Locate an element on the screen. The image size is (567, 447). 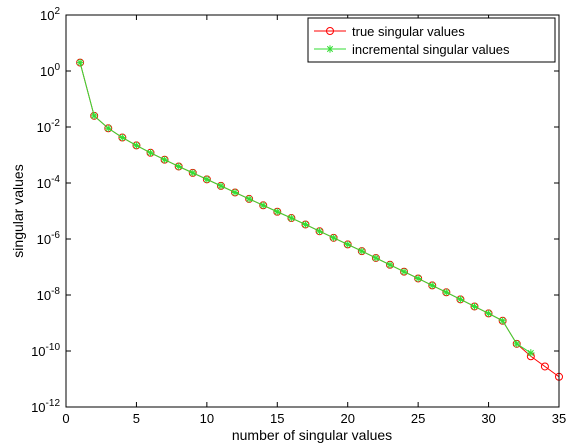
legend-label: incremental singular values is located at coordinates (431, 49).